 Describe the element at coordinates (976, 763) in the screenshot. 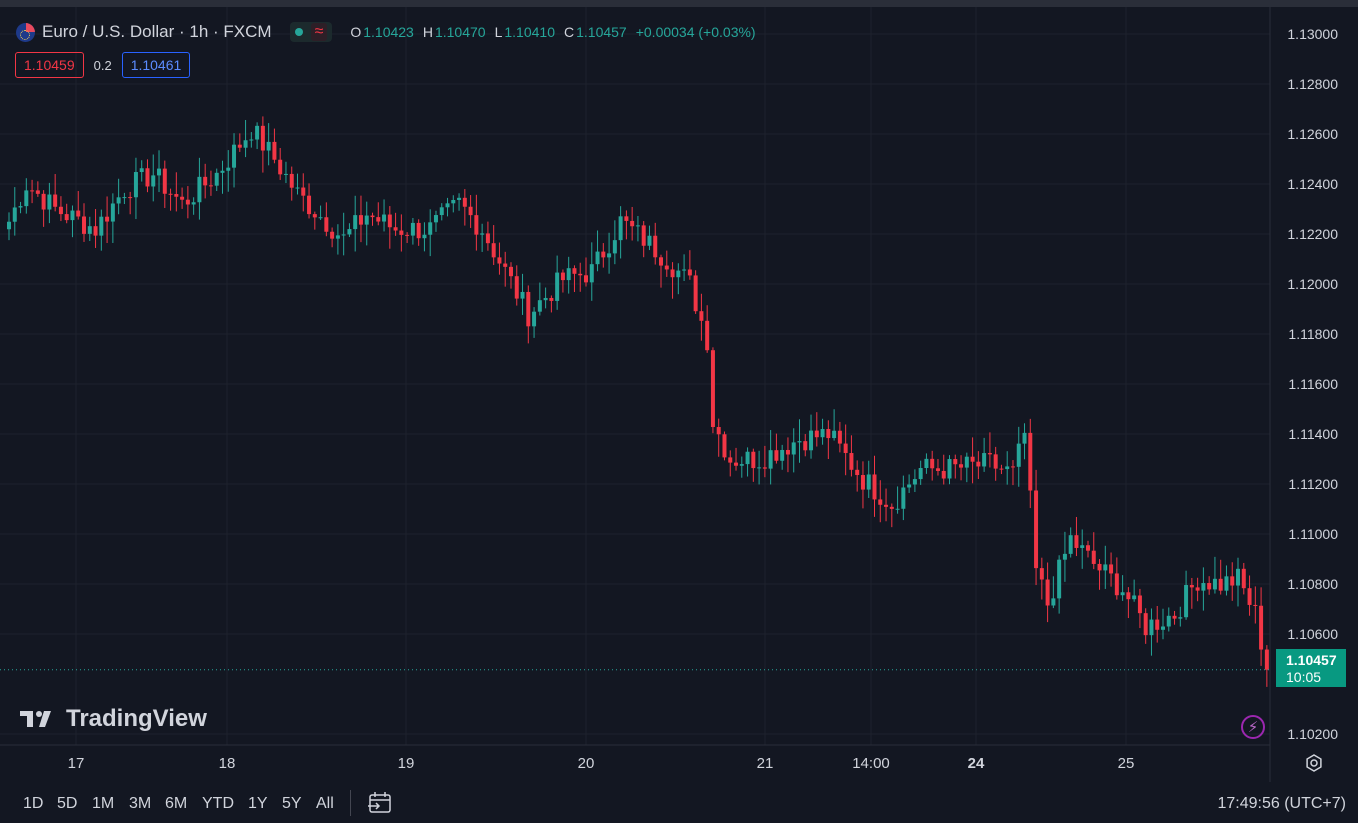

I see `time-tick-label: 24` at that location.